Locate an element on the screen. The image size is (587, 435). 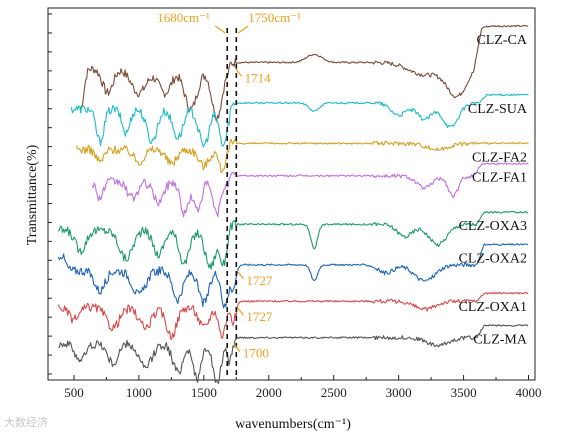
x-tick-label: 3500 is located at coordinates (464, 392).